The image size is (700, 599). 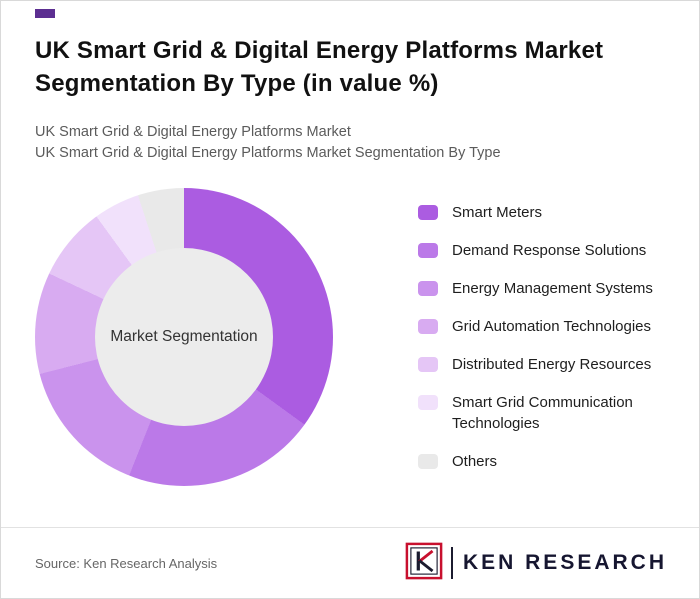 What do you see at coordinates (126, 563) in the screenshot?
I see `source-text: Source: Ken Research Analysis` at bounding box center [126, 563].